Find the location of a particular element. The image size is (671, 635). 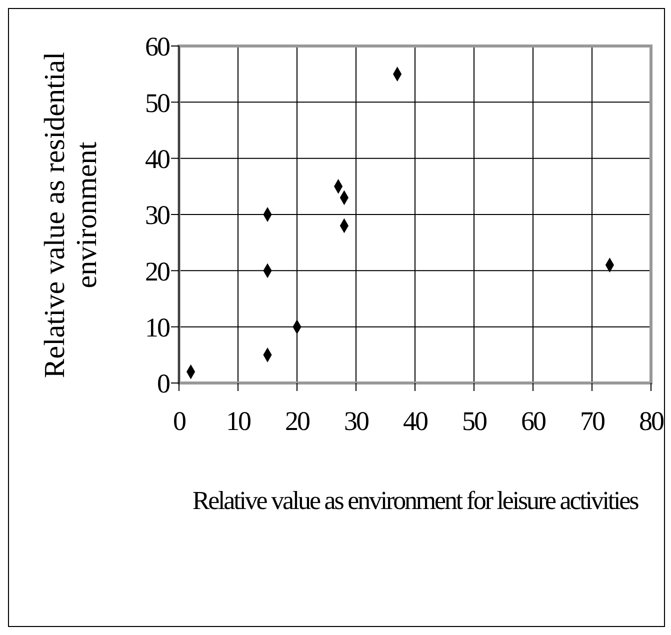

y-tick-label: 50 is located at coordinates (157, 103).